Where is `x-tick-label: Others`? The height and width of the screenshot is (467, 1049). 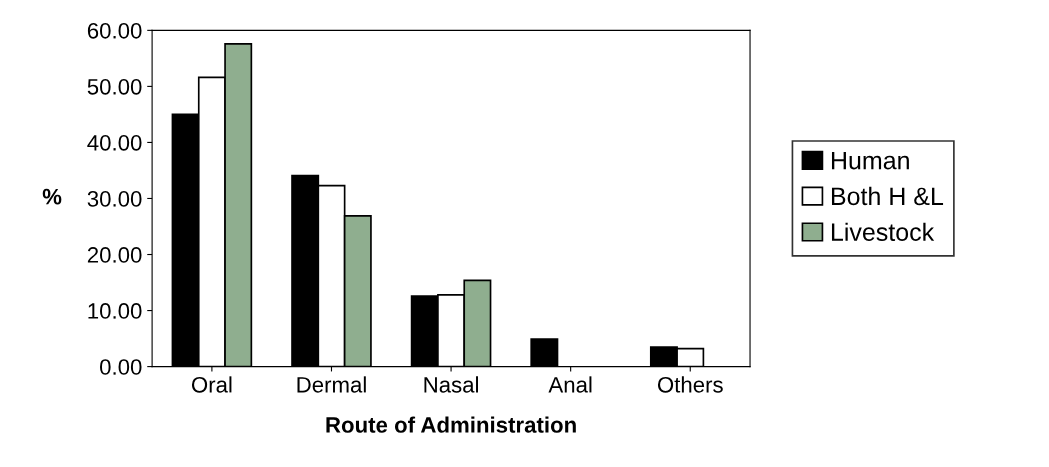 x-tick-label: Others is located at coordinates (690, 384).